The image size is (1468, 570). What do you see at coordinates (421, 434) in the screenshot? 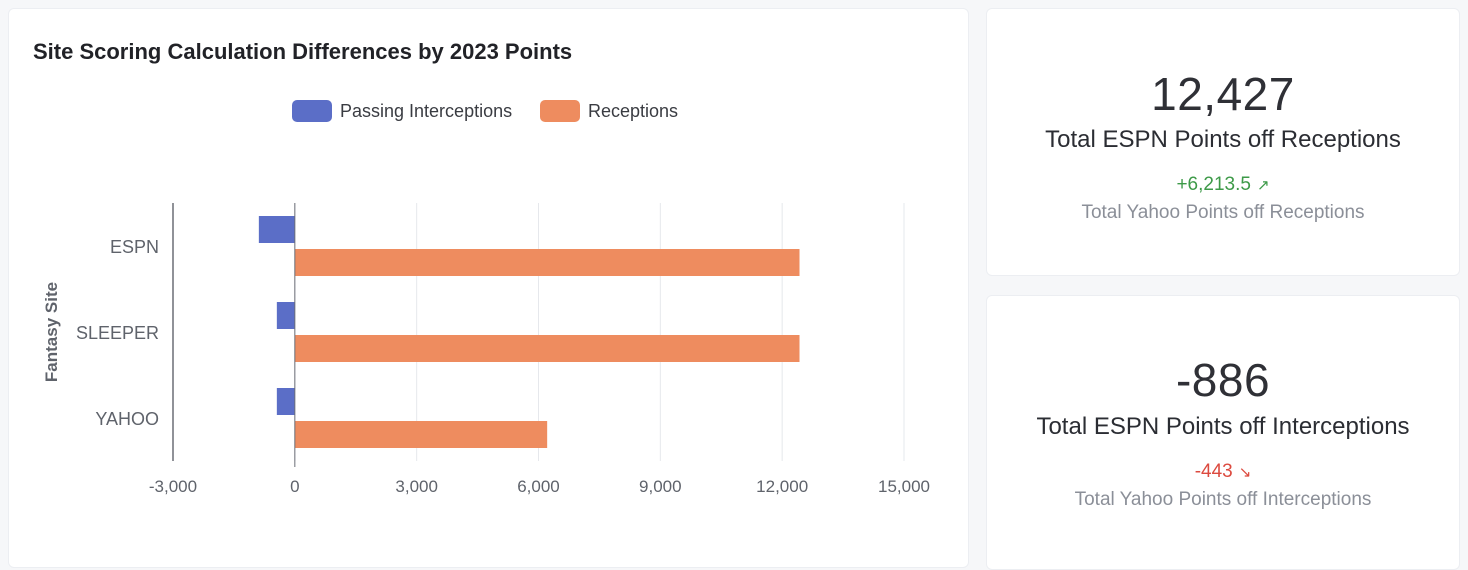
I see `bar-receptions-yahoo` at bounding box center [421, 434].